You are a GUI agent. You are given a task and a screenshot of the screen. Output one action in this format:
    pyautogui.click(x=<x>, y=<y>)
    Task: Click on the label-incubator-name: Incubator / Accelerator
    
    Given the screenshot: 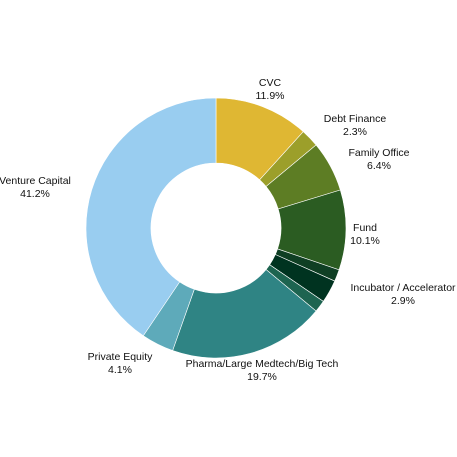 What is the action you would take?
    pyautogui.click(x=403, y=288)
    